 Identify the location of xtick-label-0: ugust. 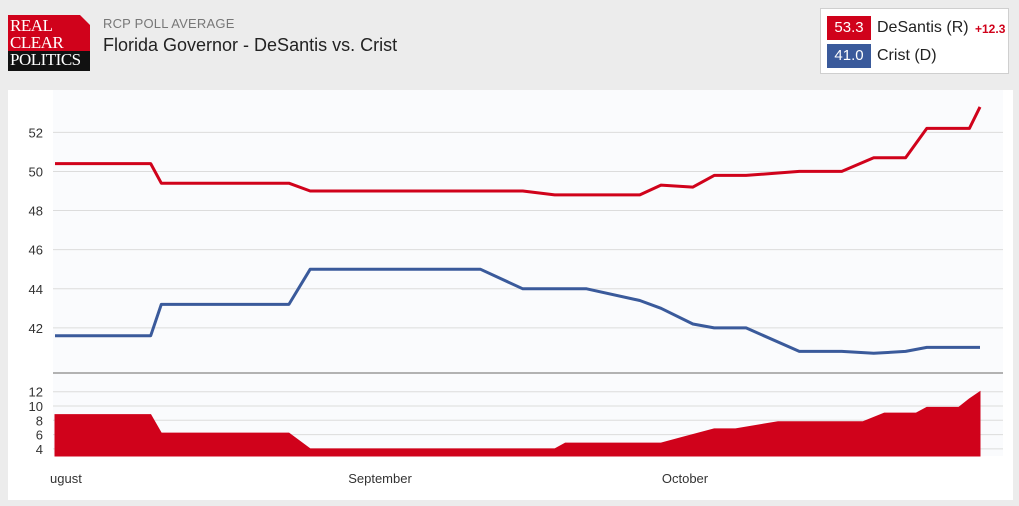
(66, 478).